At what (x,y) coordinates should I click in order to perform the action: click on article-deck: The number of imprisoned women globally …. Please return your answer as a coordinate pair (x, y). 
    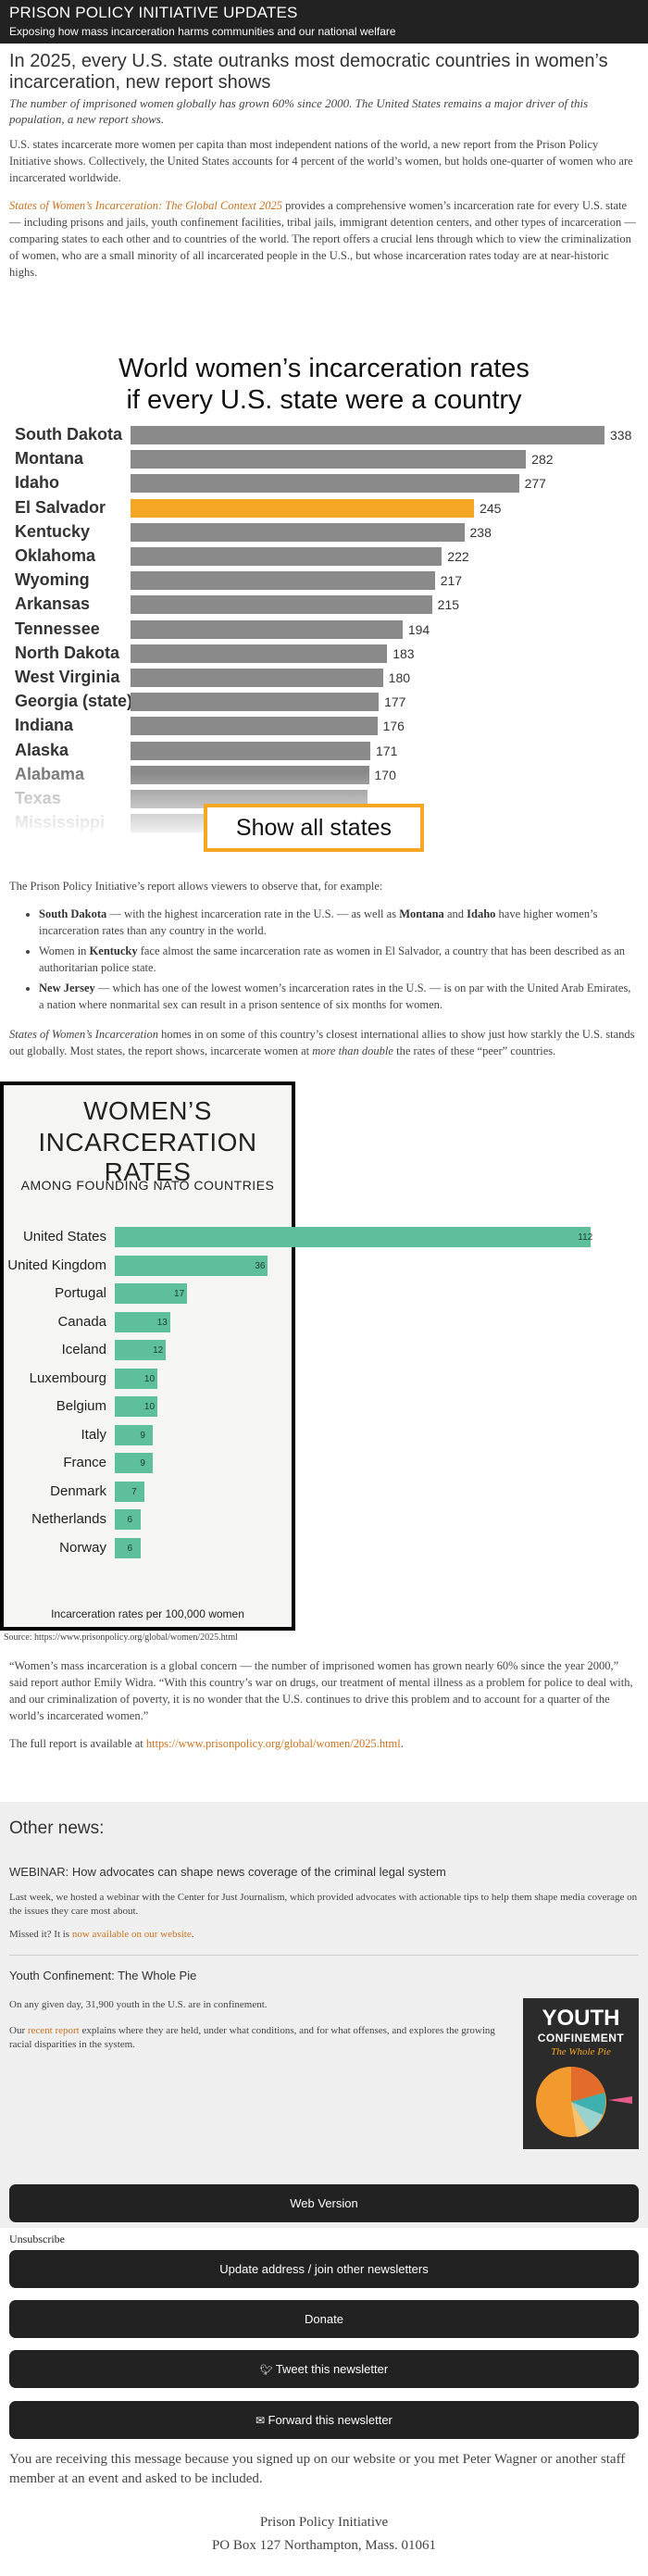
    Looking at the image, I should click on (299, 111).